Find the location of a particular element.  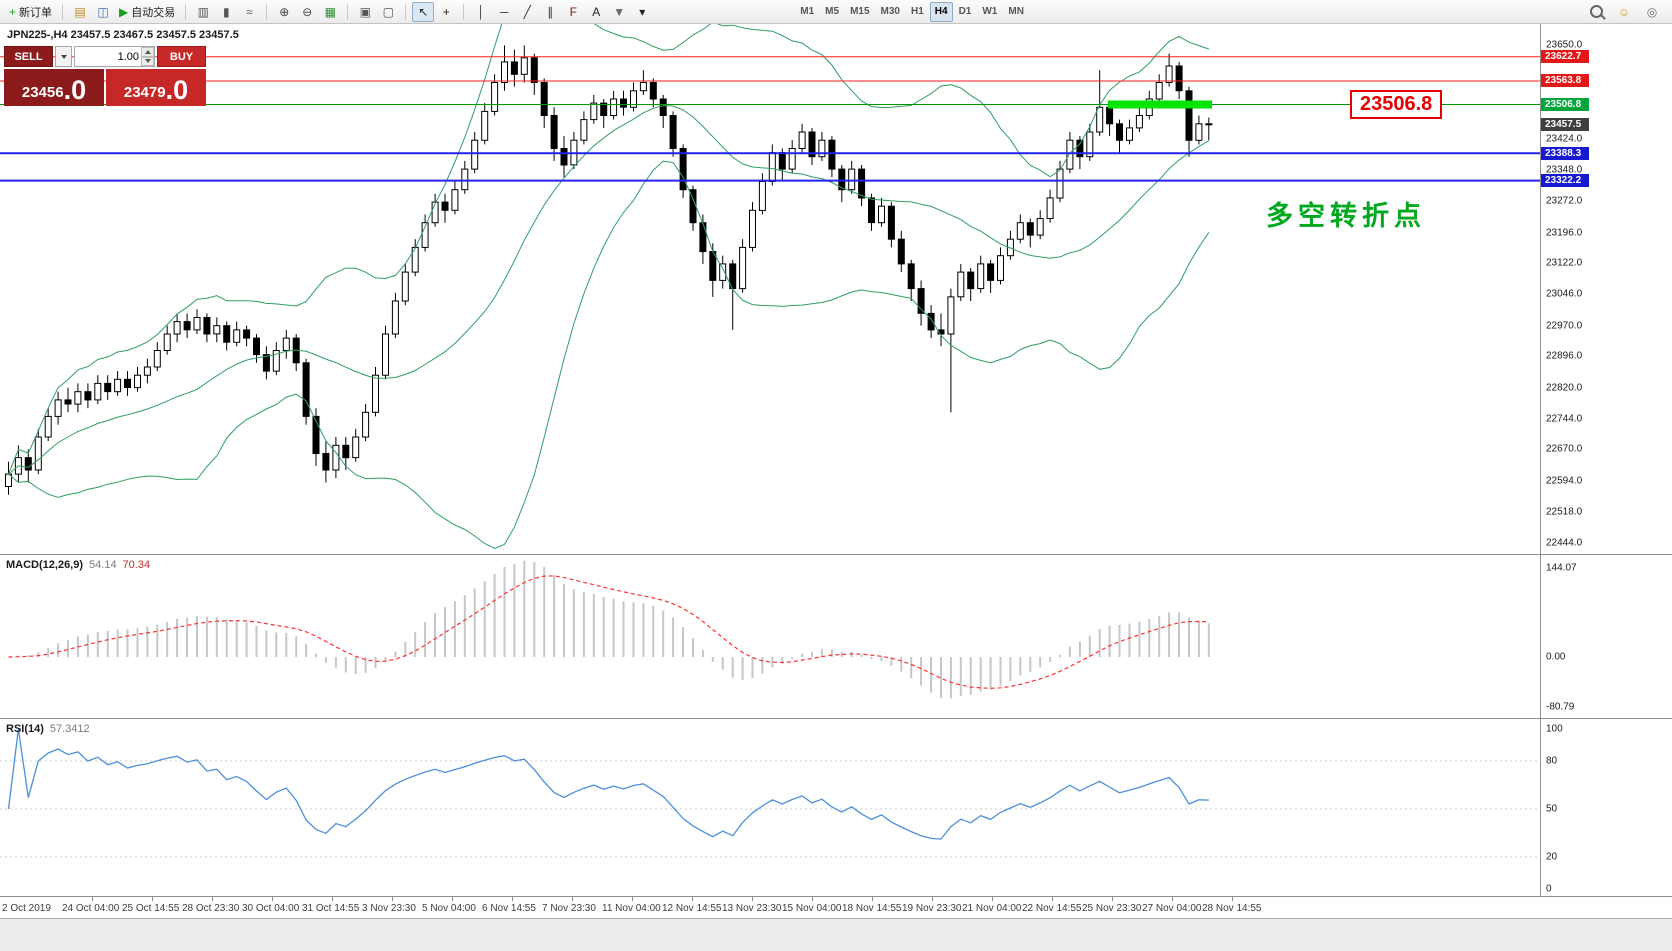

community-icon: ☺ is located at coordinates (1624, 11).